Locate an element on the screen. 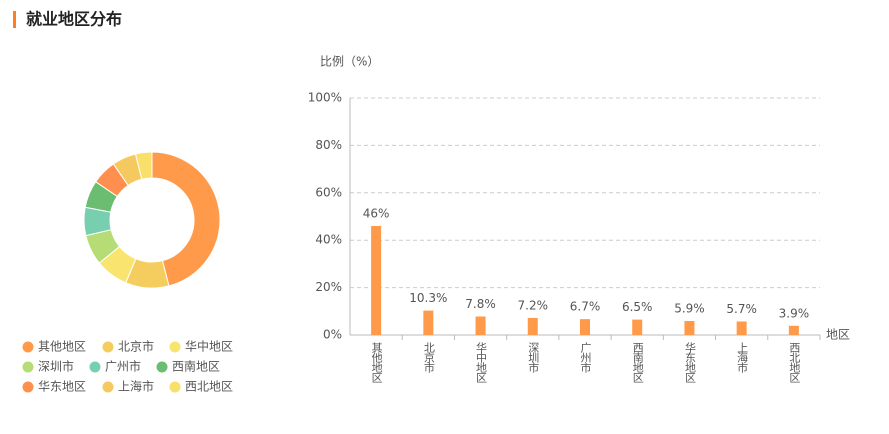 Image resolution: width=889 pixels, height=434 pixels. value-label: 6.5% is located at coordinates (637, 307).